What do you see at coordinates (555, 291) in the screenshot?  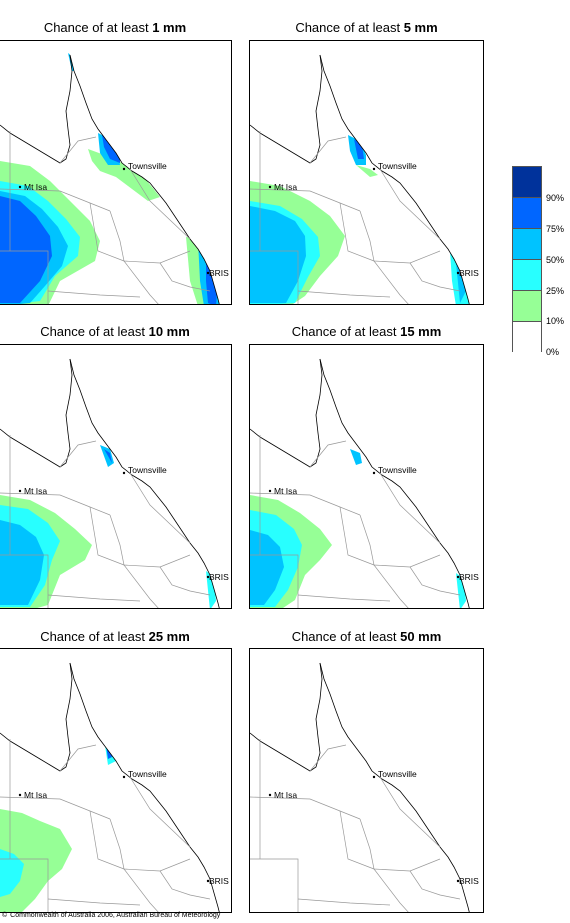 I see `legend-label-25: 25%` at bounding box center [555, 291].